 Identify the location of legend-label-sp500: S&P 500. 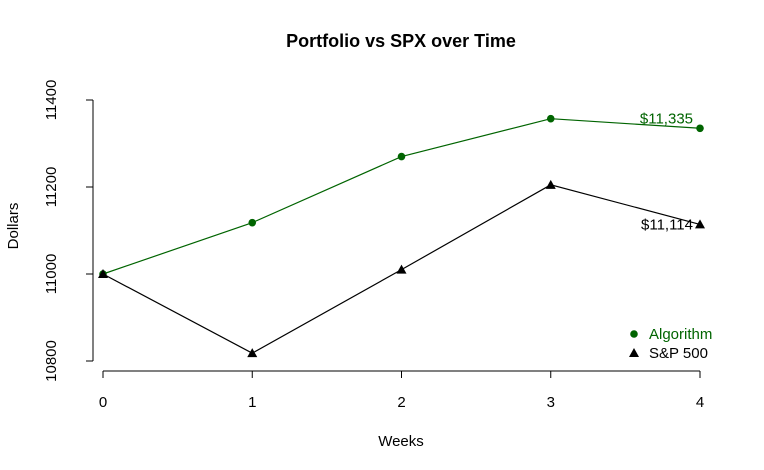
(678, 353).